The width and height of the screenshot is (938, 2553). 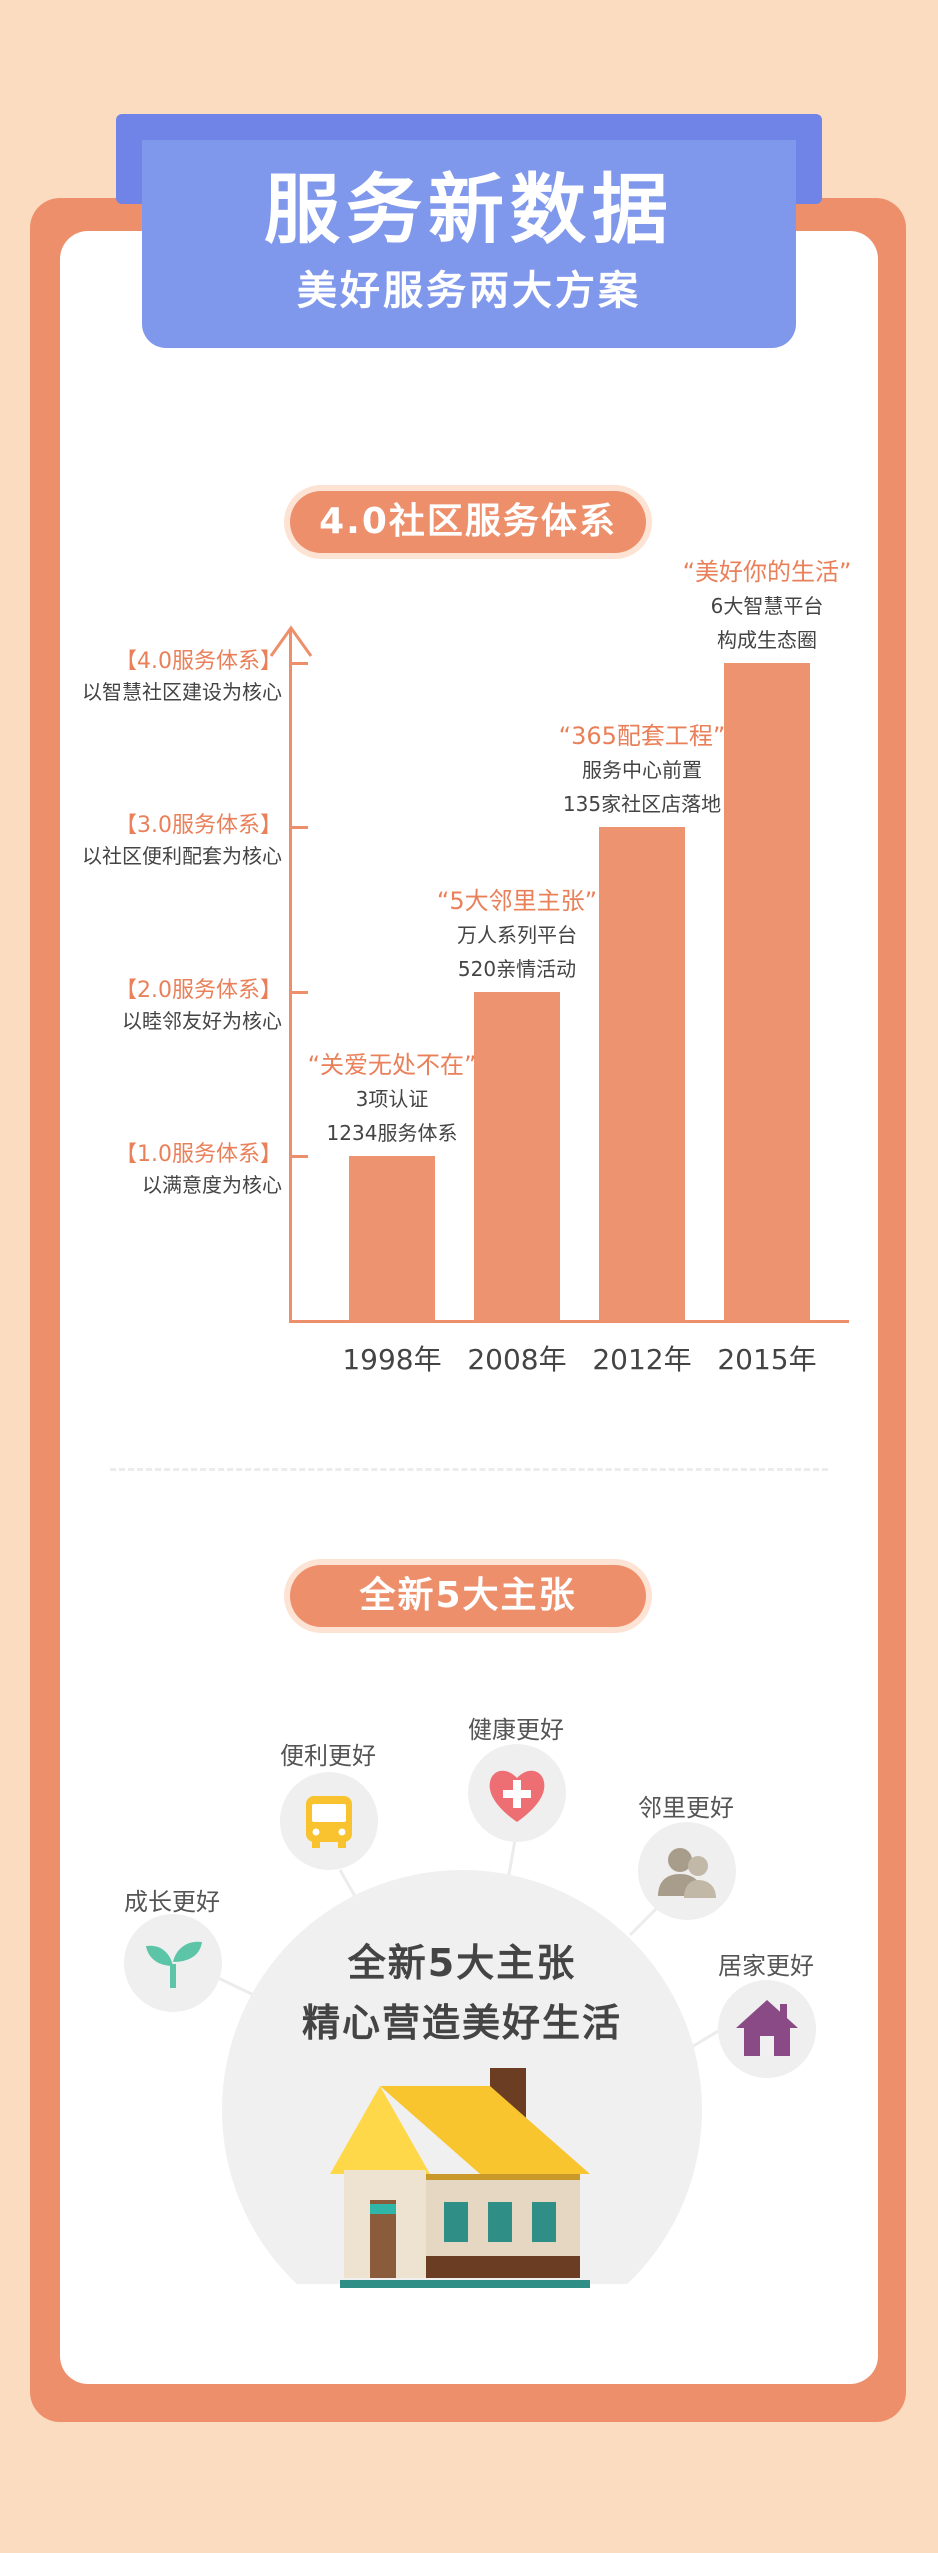 I want to click on y-level-label: 【3.0服务体系】以社区便利配套为核心, so click(x=167, y=841).